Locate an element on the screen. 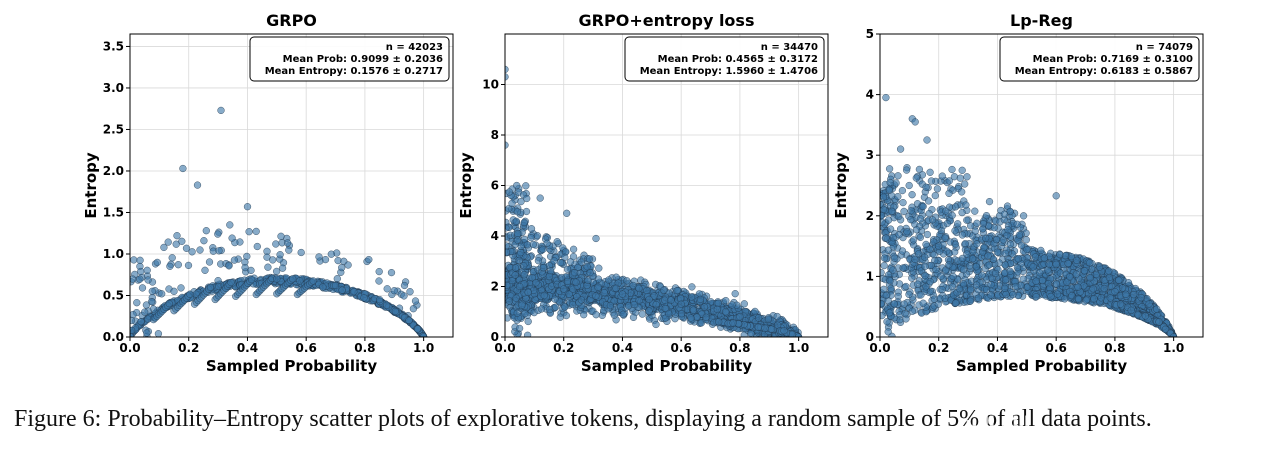 The width and height of the screenshot is (1288, 475). stats-line: Mean Prob: 0.4565 ± 0.3172 is located at coordinates (738, 59).